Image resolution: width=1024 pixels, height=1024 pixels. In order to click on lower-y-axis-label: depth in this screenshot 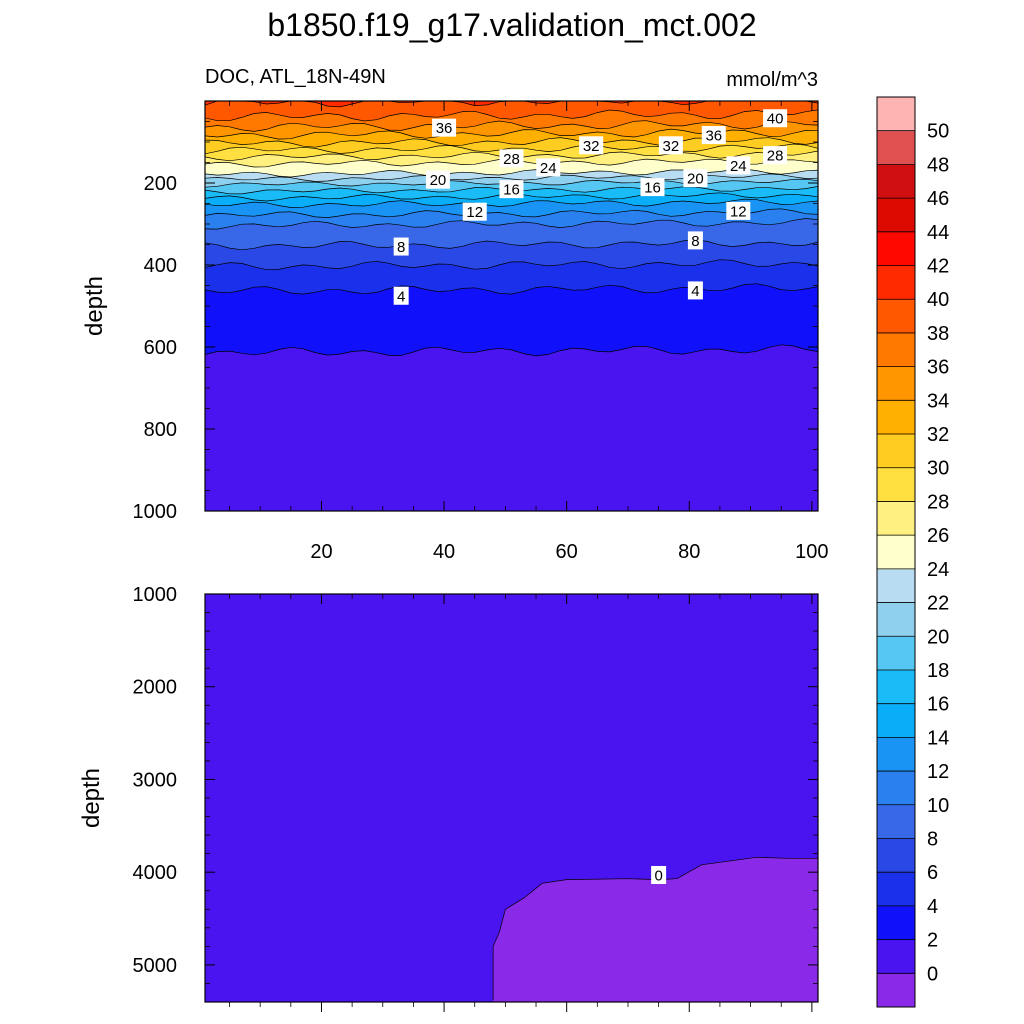, I will do `click(91, 798)`.